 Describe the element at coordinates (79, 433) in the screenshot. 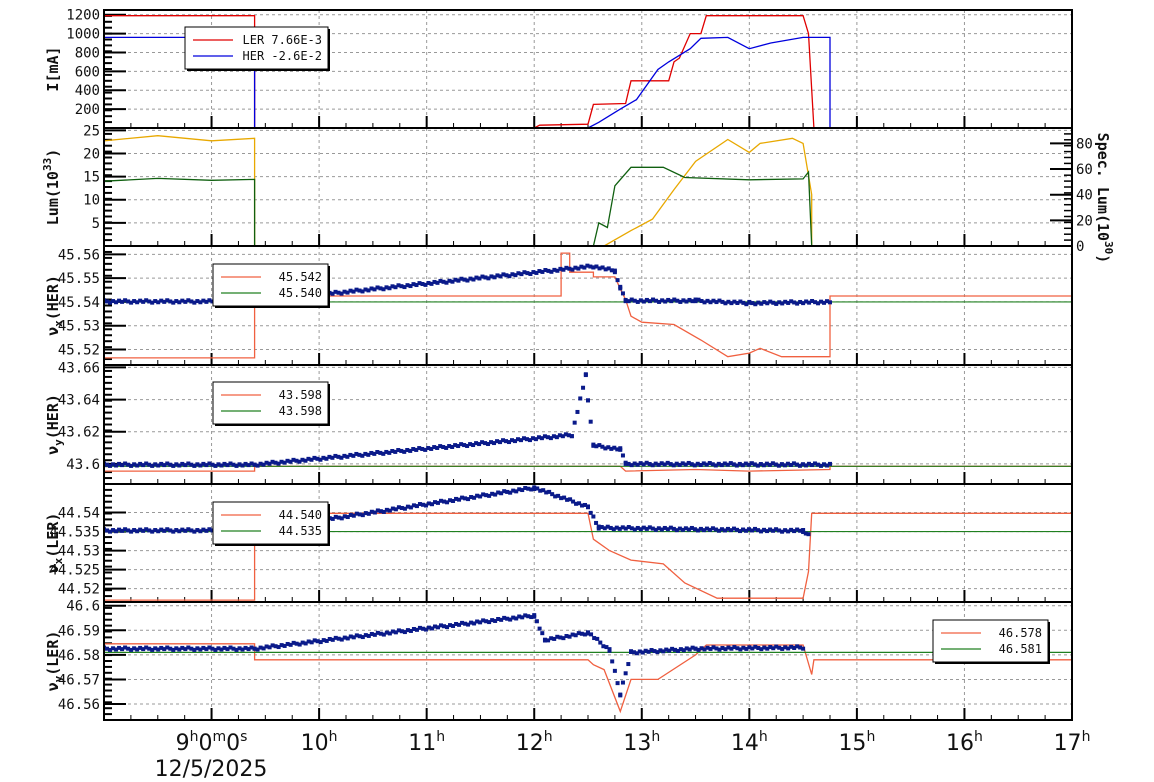

I see `y-tick-label: 43.62` at that location.